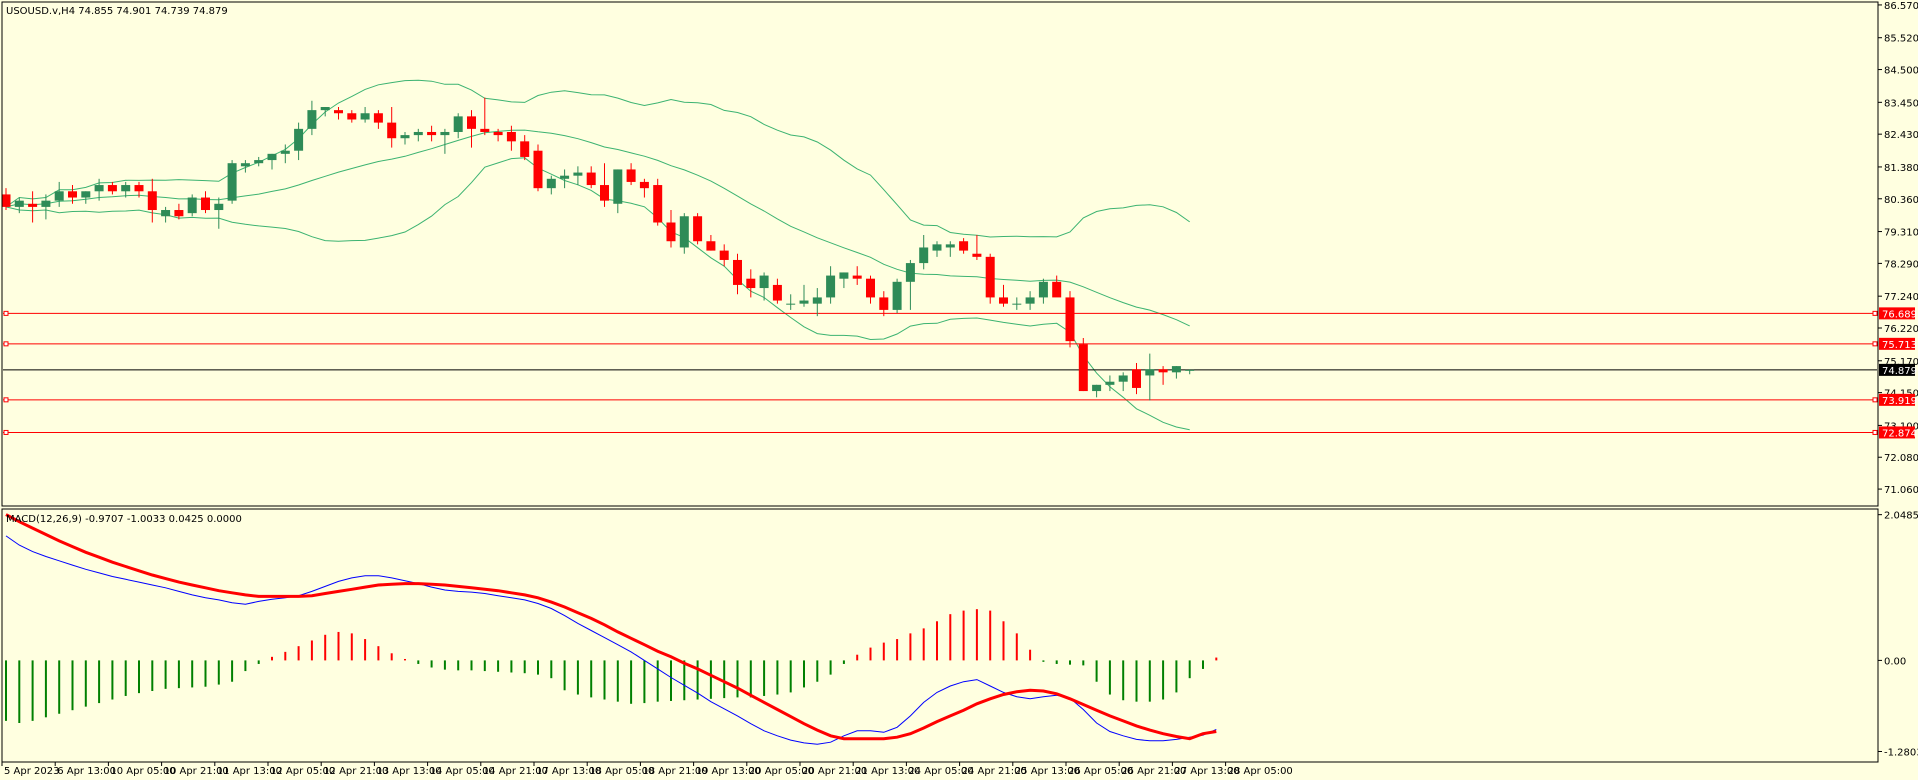 The image size is (1918, 784). What do you see at coordinates (1901, 516) in the screenshot?
I see `macd-axis-label: 2.0485` at bounding box center [1901, 516].